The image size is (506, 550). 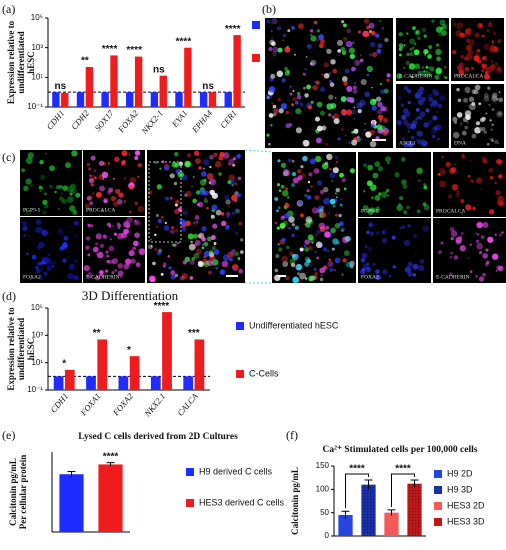 What do you see at coordinates (187, 403) in the screenshot?
I see `x-tick-label: CALCA` at bounding box center [187, 403].